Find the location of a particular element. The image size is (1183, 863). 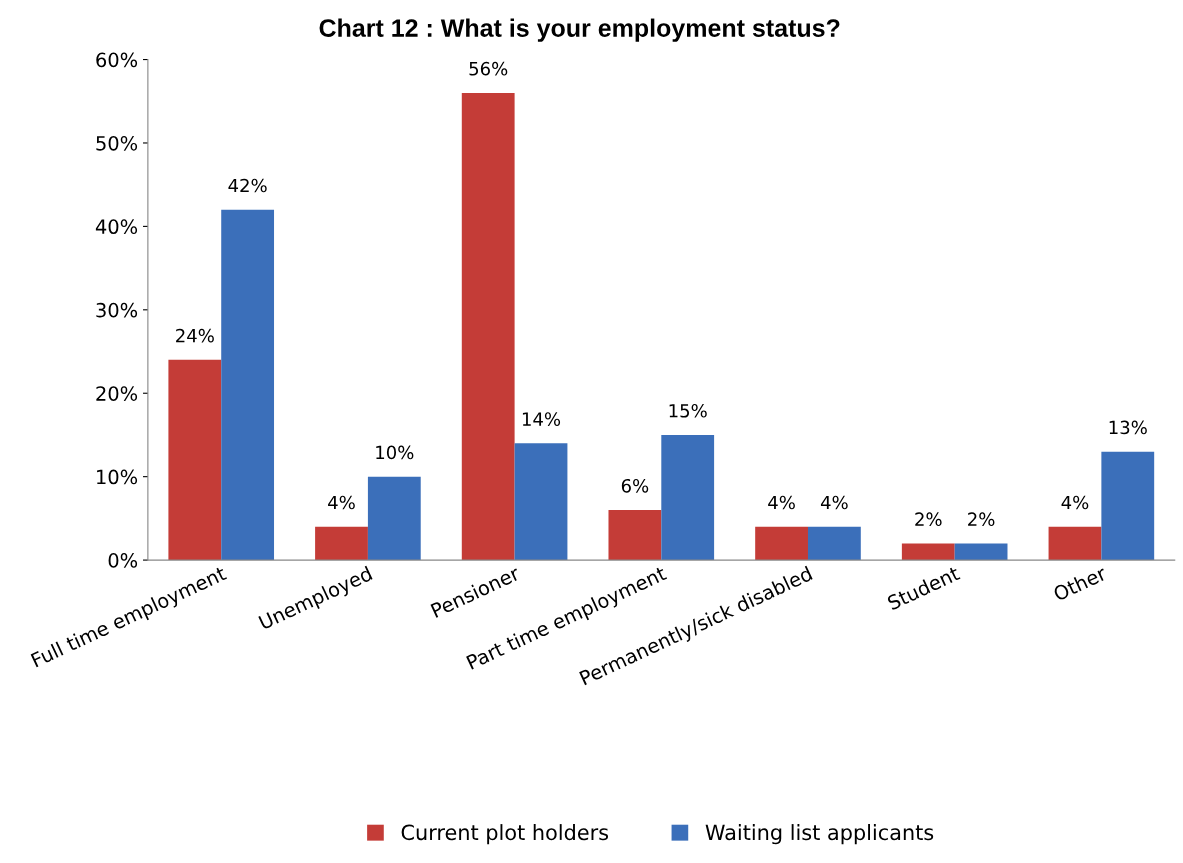

chart-title: Chart 12 : What is your employment status? is located at coordinates (579, 30).